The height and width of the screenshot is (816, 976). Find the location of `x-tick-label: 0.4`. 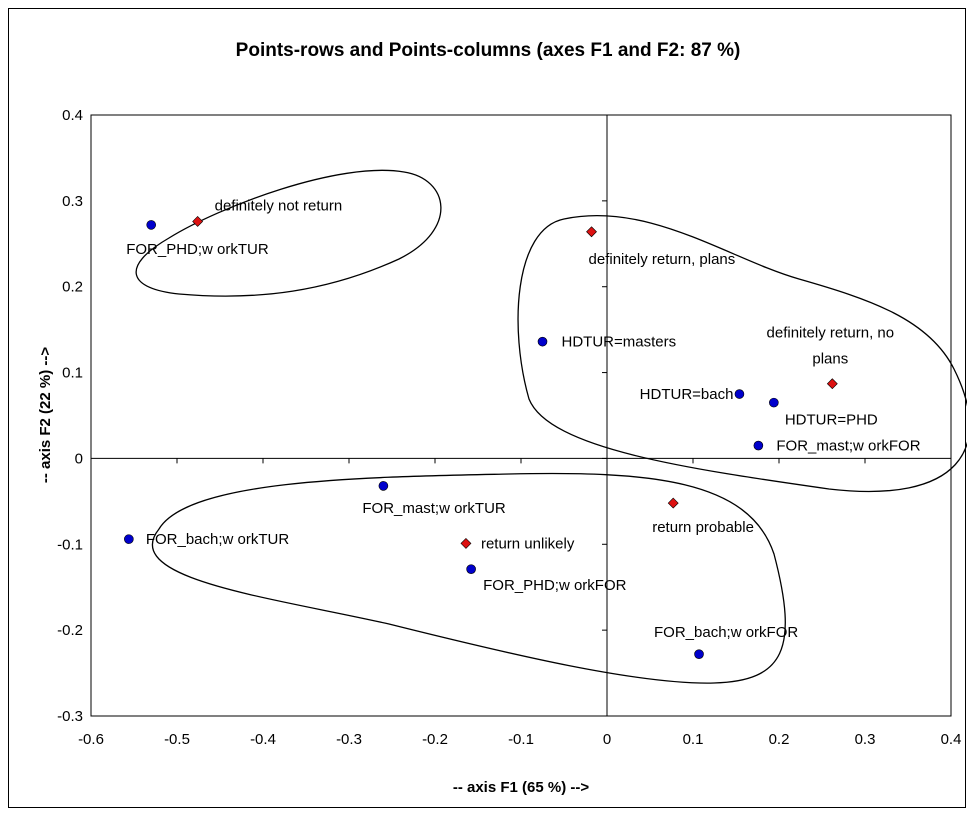

x-tick-label: 0.4 is located at coordinates (951, 739).